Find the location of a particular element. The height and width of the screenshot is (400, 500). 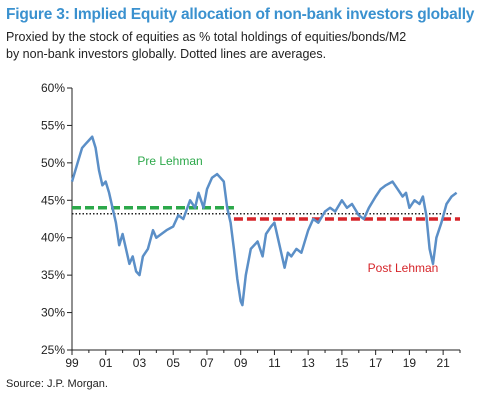

y-tick-label: 35% is located at coordinates (53, 275).